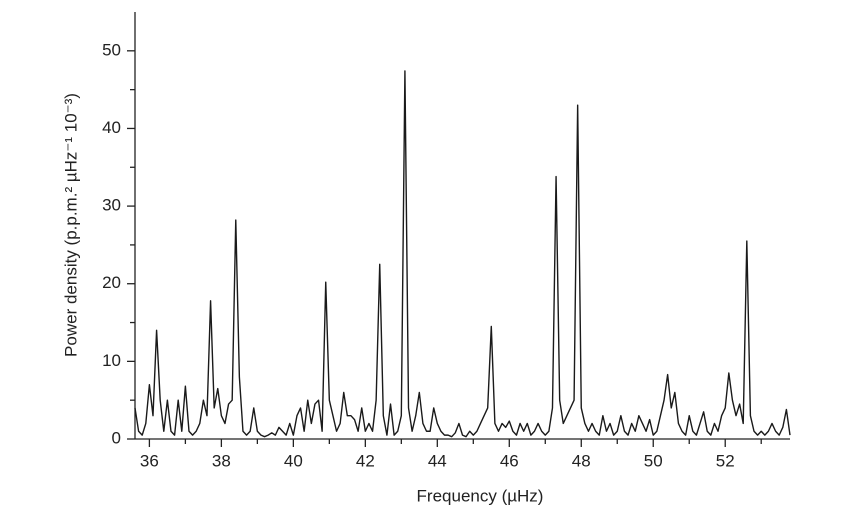 The height and width of the screenshot is (525, 866). Describe the element at coordinates (293, 460) in the screenshot. I see `x-tick-label: 40` at that location.